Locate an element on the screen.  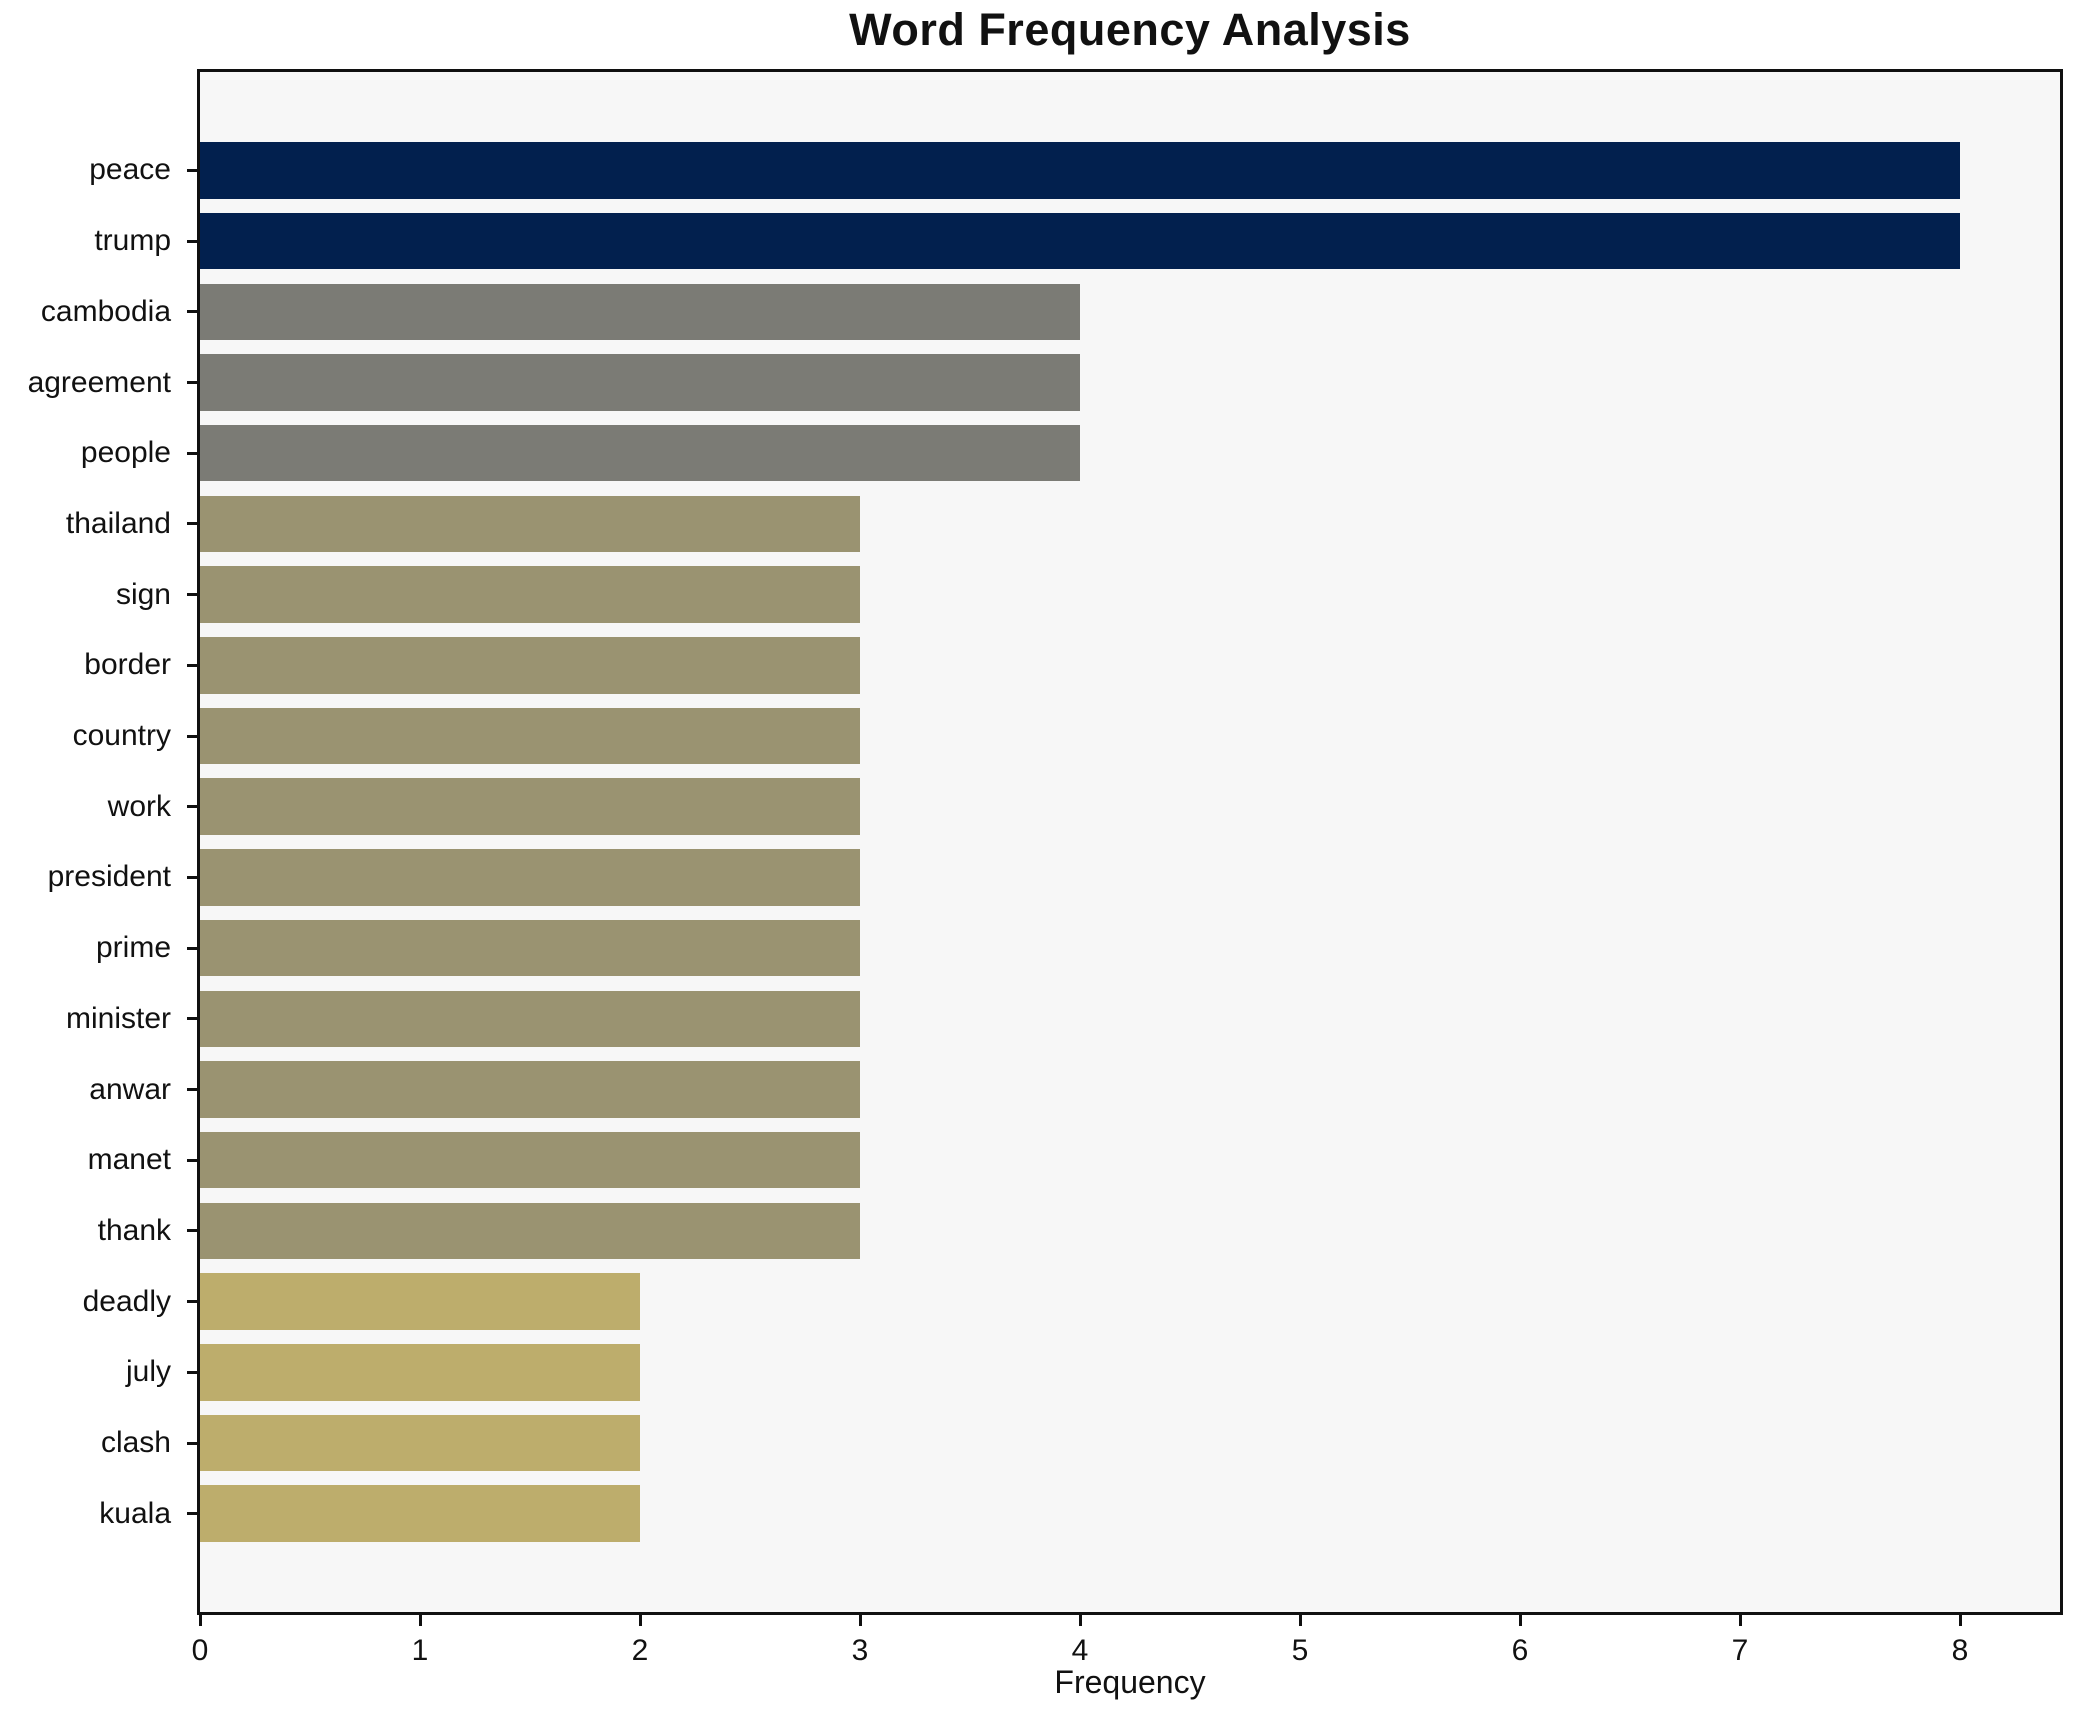
y-tick-peace is located at coordinates (192, 170).